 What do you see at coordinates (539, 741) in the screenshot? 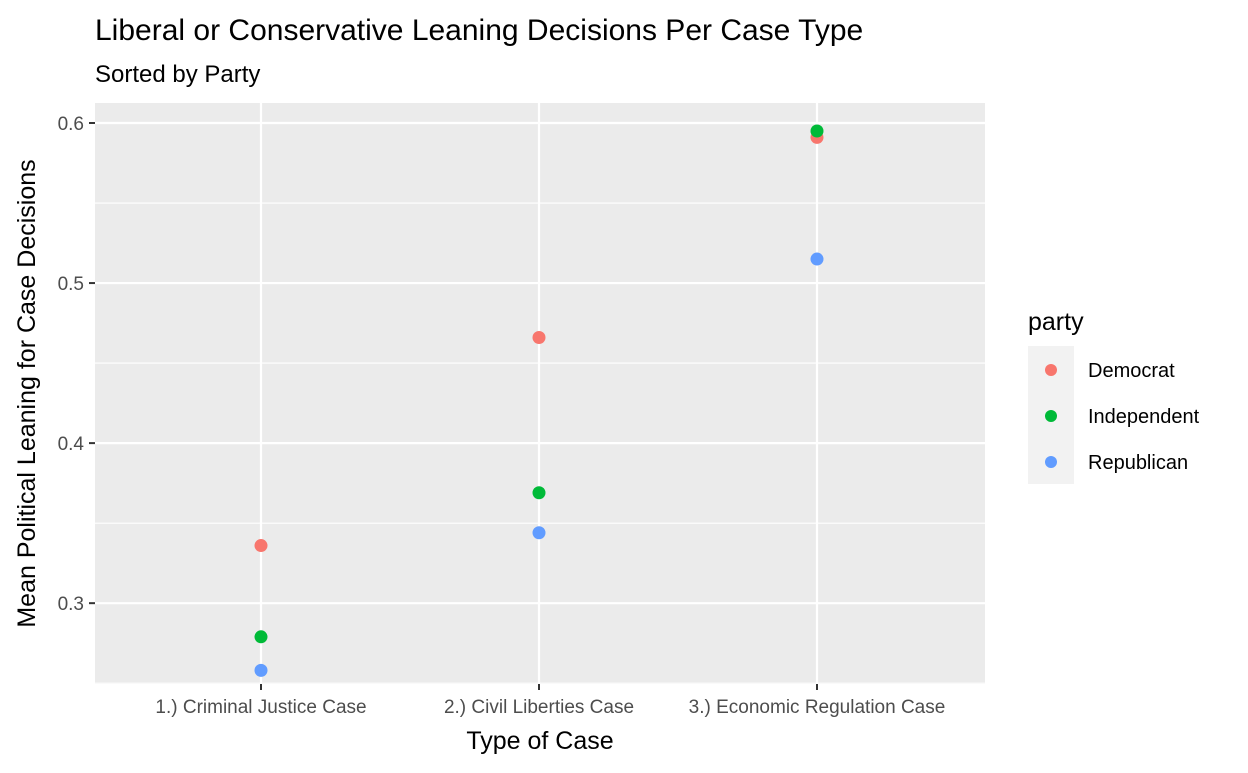
I see `x-axis-label: Type of Case` at bounding box center [539, 741].